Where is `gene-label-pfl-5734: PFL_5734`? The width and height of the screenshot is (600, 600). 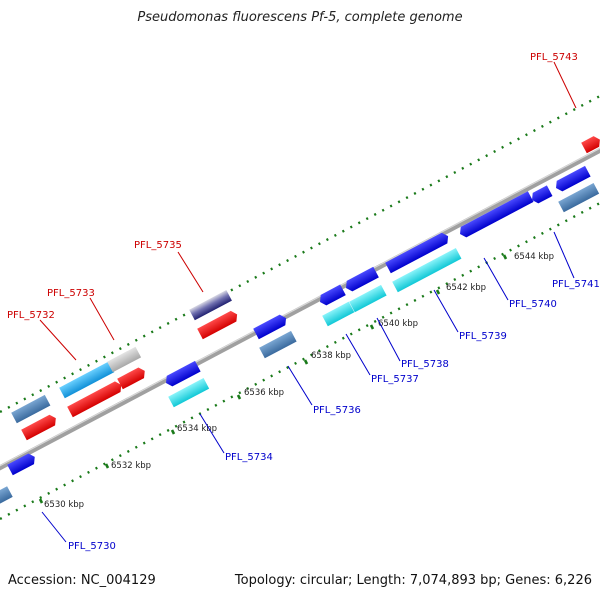 gene-label-pfl-5734: PFL_5734 is located at coordinates (249, 457).